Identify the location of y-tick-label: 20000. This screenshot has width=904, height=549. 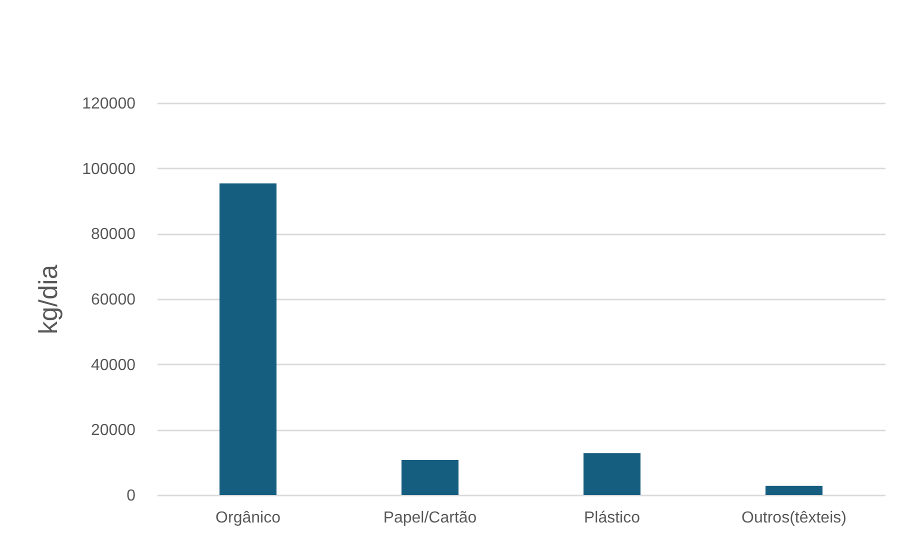
(113, 431).